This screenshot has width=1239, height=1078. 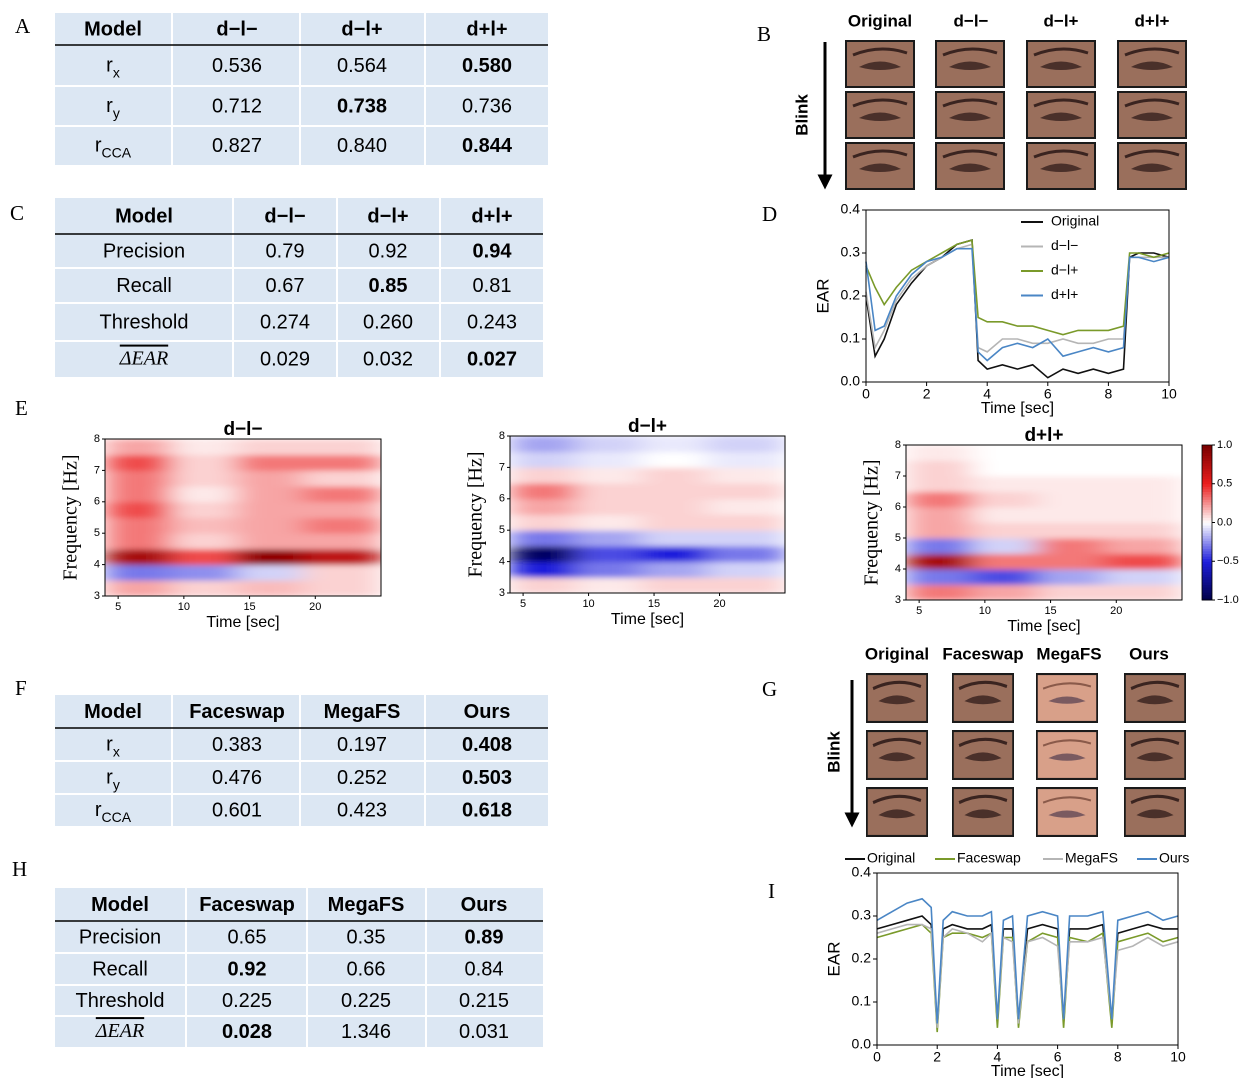 What do you see at coordinates (237, 146) in the screenshot?
I see `table-cell: 0.827` at bounding box center [237, 146].